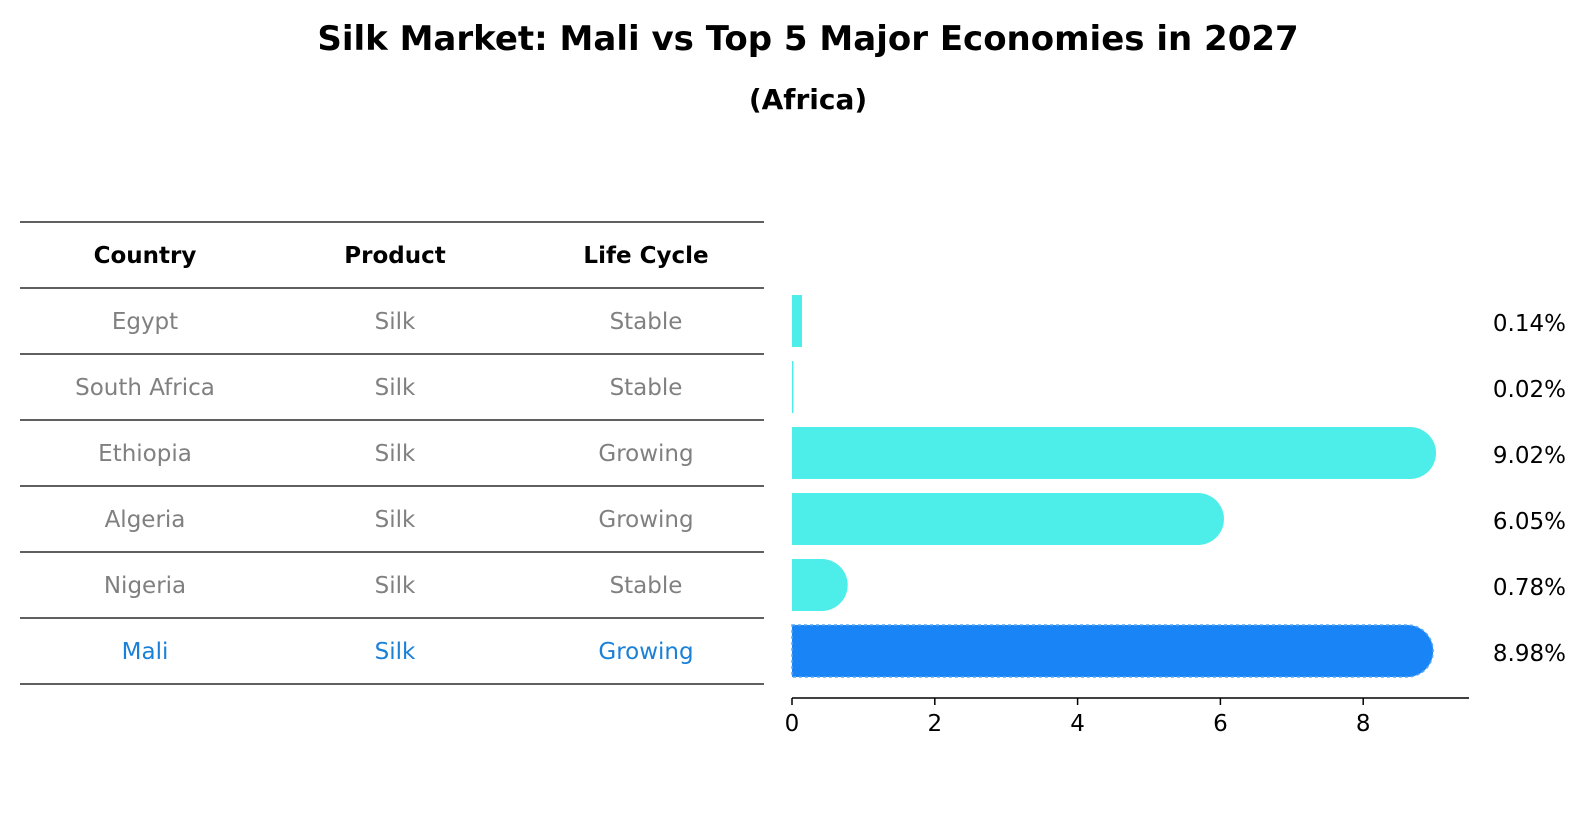 The width and height of the screenshot is (1586, 823). What do you see at coordinates (820, 585) in the screenshot?
I see `bar-nigeria` at bounding box center [820, 585].